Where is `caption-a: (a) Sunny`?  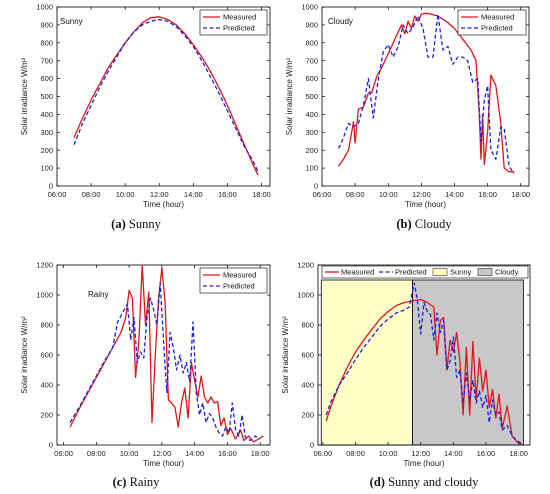
caption-a: (a) Sunny is located at coordinates (136, 224).